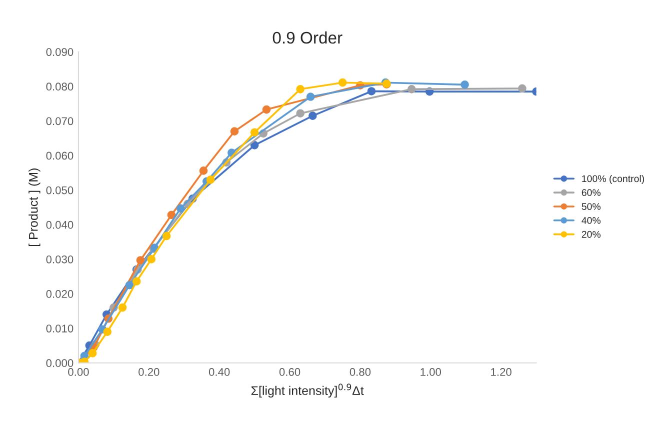  I want to click on chart-title: 0.9 Order, so click(307, 37).